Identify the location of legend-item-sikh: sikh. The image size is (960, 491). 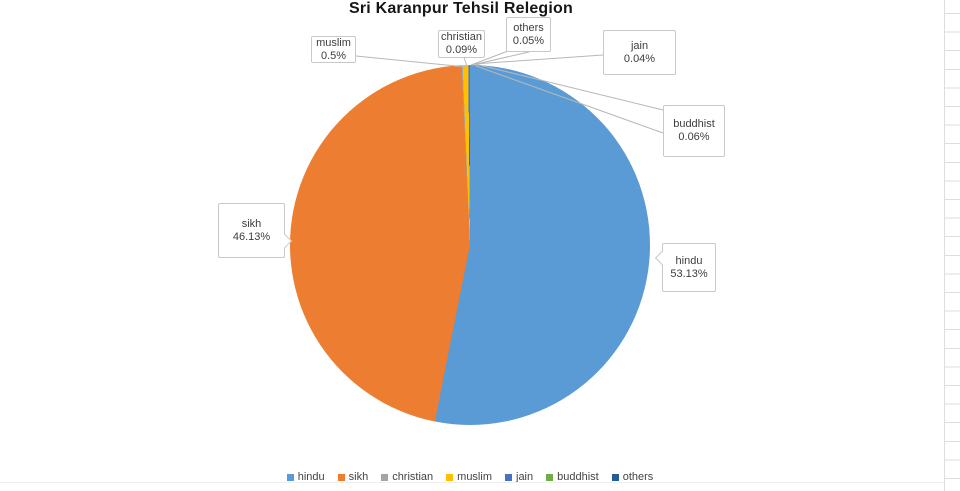
(353, 477).